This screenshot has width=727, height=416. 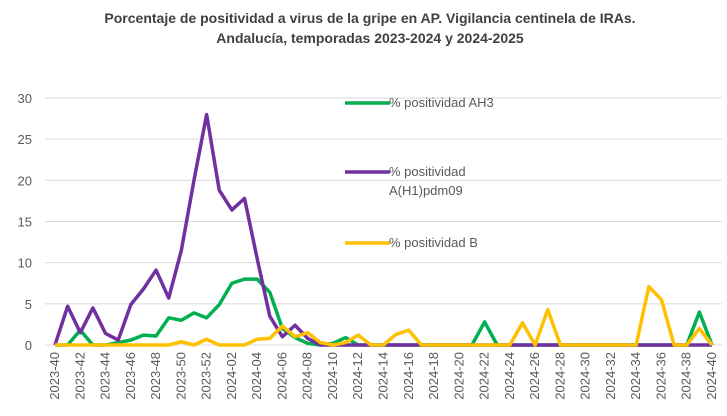 What do you see at coordinates (686, 376) in the screenshot?
I see `x-tick-label: 2024-38` at bounding box center [686, 376].